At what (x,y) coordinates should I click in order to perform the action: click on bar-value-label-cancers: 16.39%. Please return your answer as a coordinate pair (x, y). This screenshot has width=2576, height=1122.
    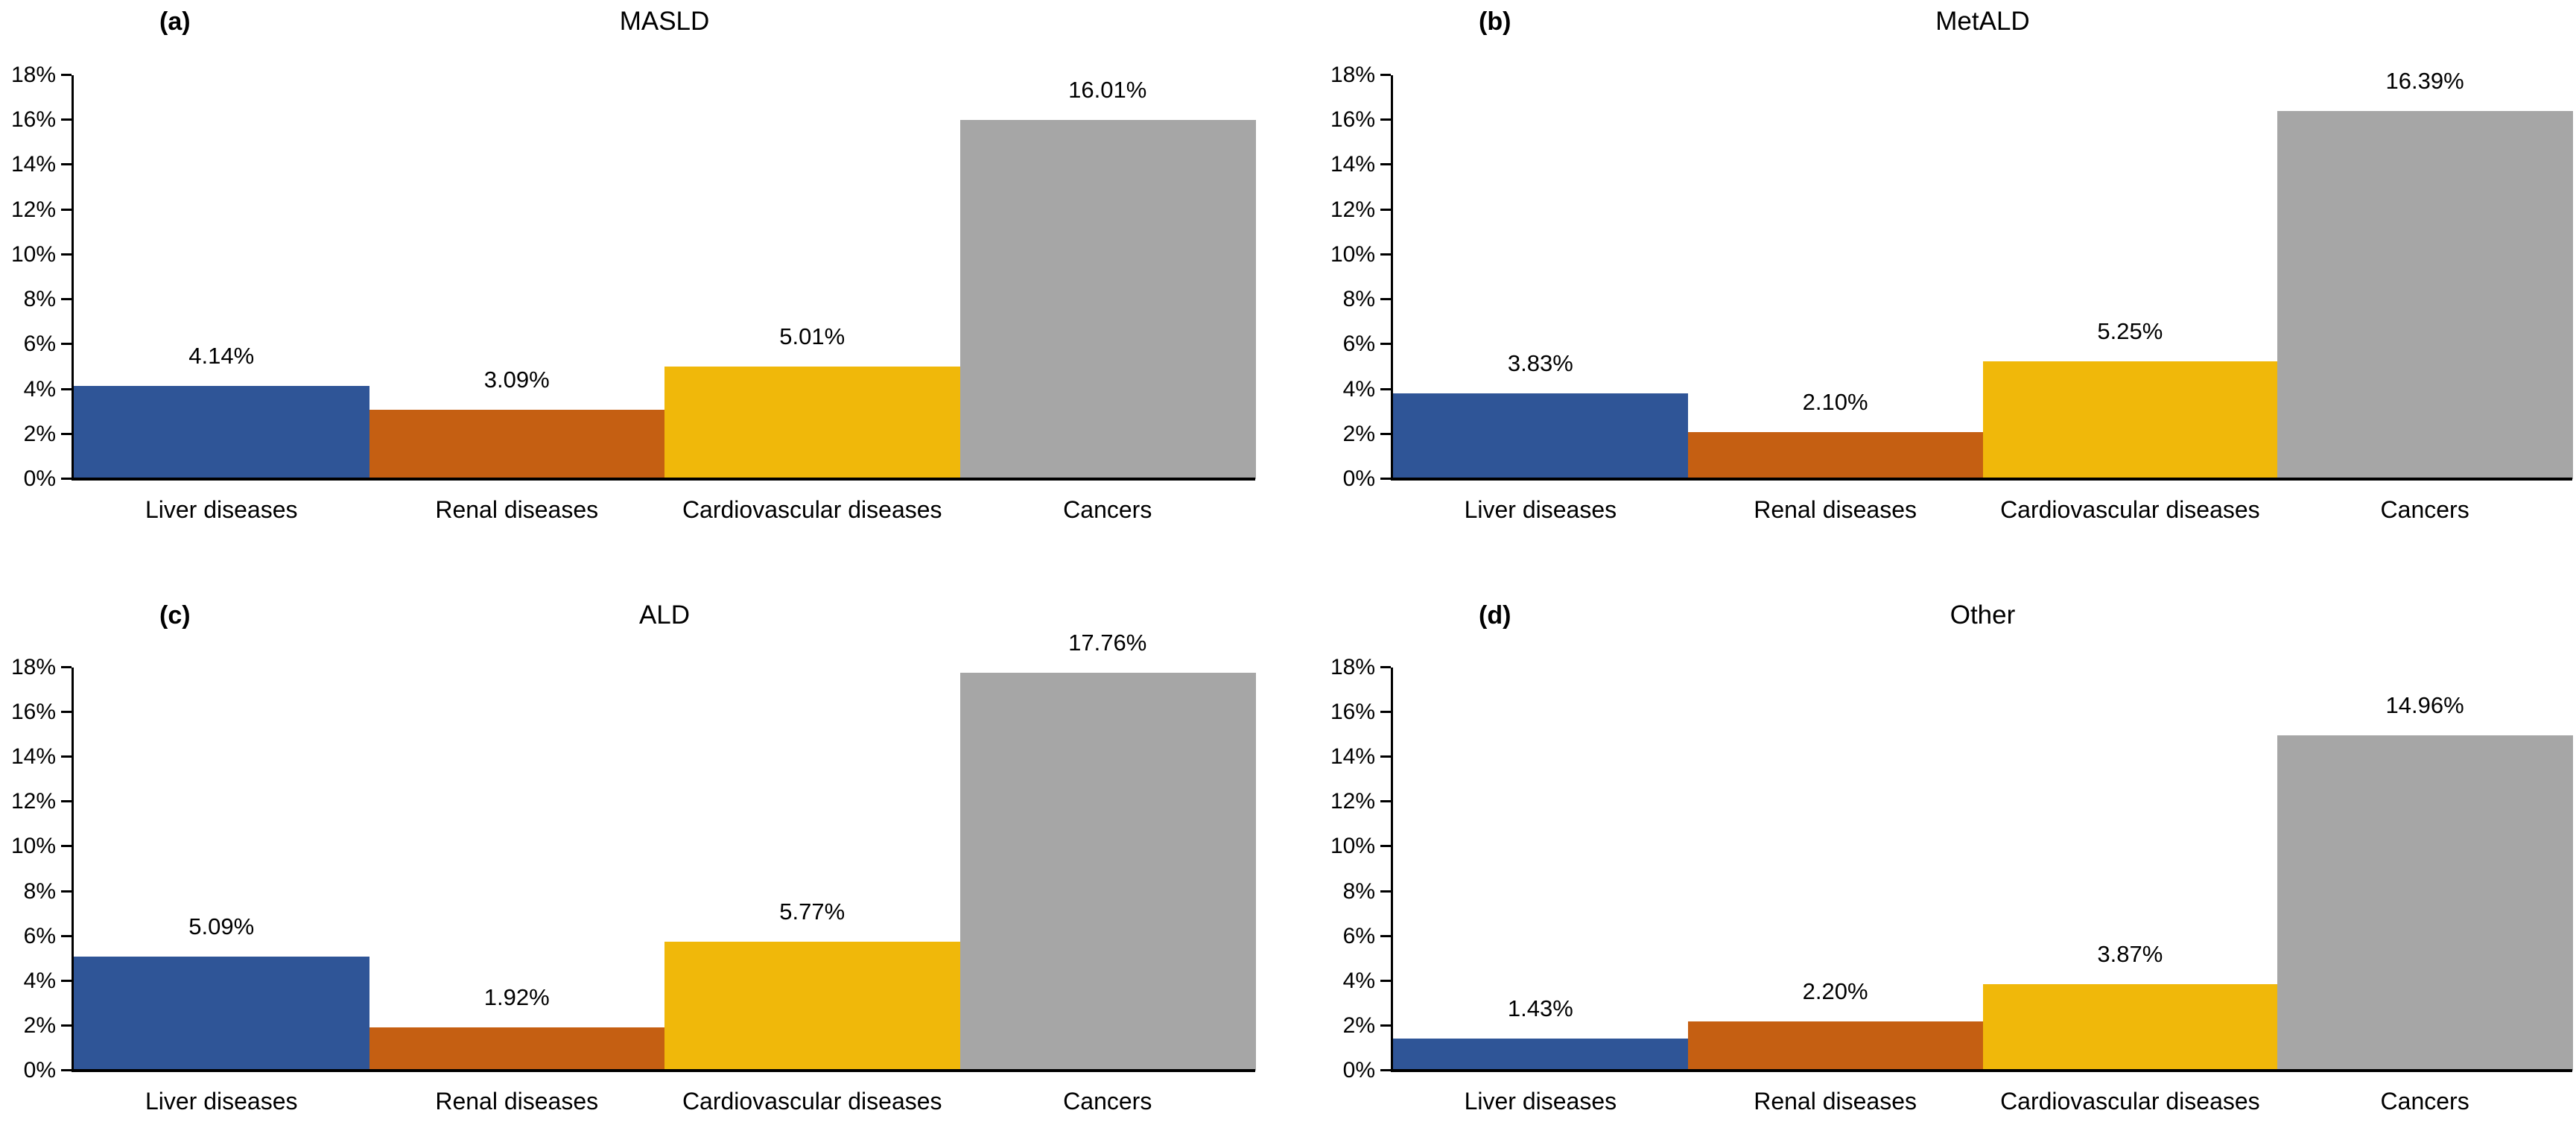
    Looking at the image, I should click on (2424, 81).